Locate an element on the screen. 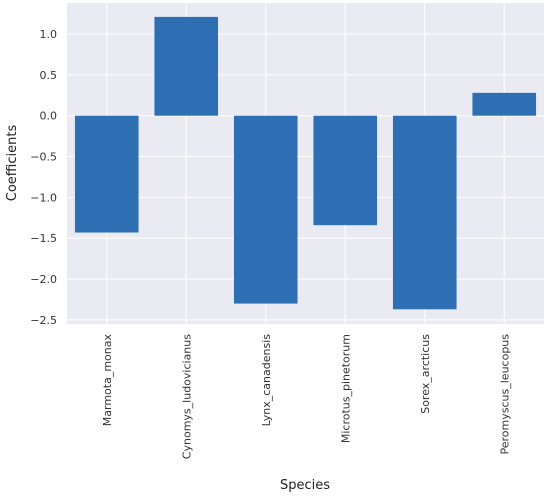  x-tick-label: Marmota_monax is located at coordinates (107, 380).